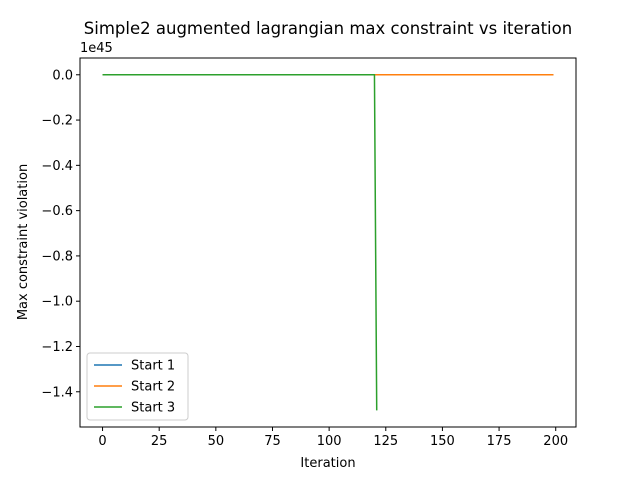 The image size is (640, 480). What do you see at coordinates (62, 75) in the screenshot?
I see `y-tick-label: 0.0` at bounding box center [62, 75].